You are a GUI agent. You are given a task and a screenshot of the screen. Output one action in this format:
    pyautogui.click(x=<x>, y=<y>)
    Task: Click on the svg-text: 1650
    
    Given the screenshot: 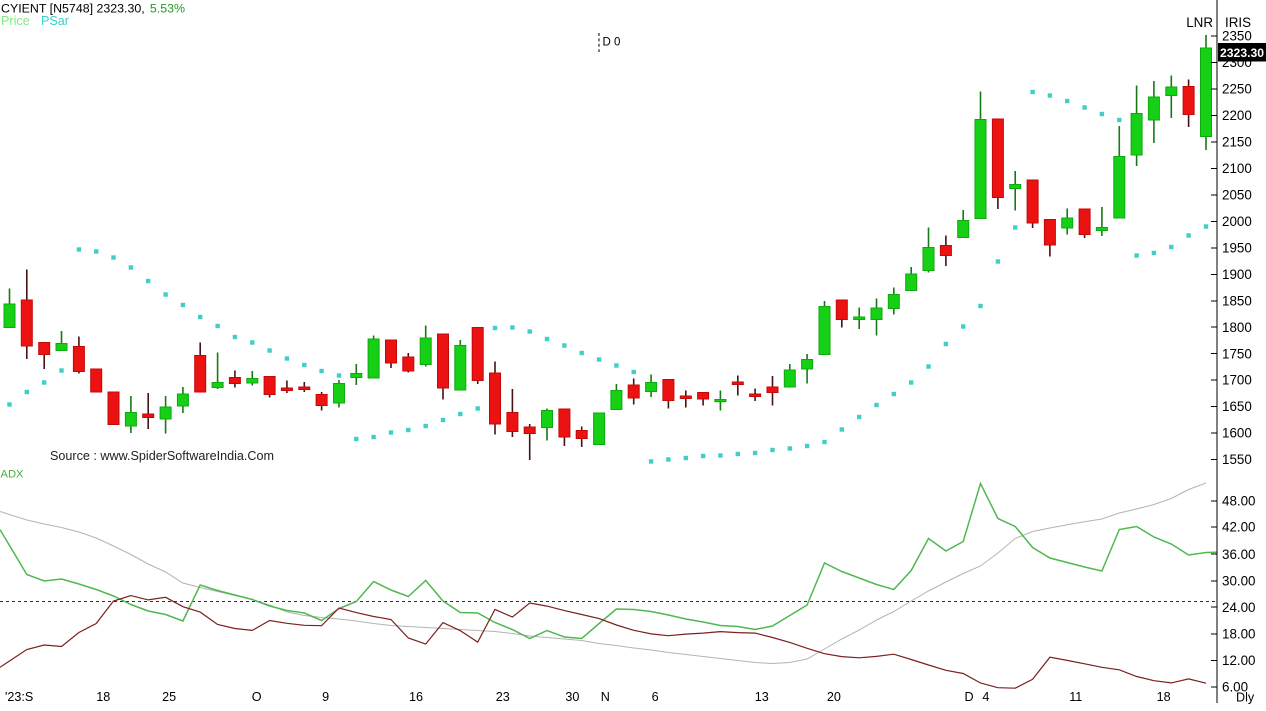 What is the action you would take?
    pyautogui.click(x=1237, y=406)
    